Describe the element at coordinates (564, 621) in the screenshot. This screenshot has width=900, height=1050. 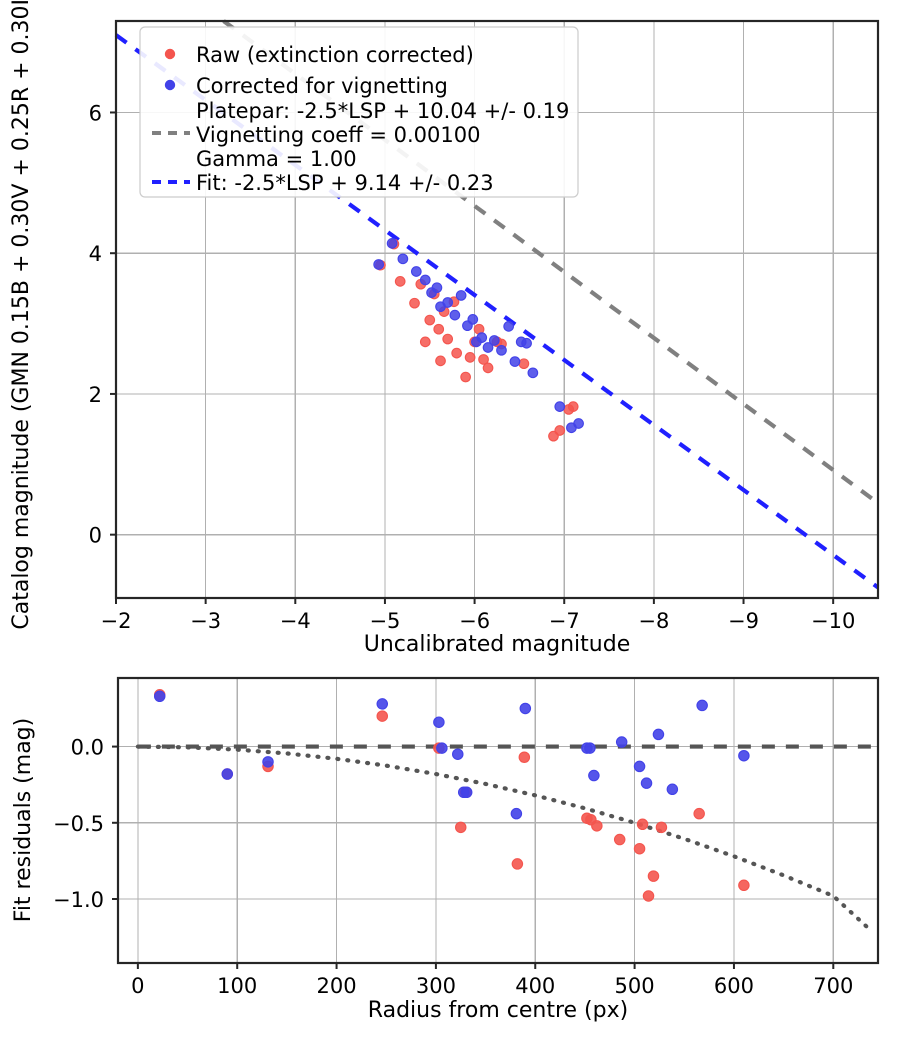
I see `svg-text: −7` at that location.